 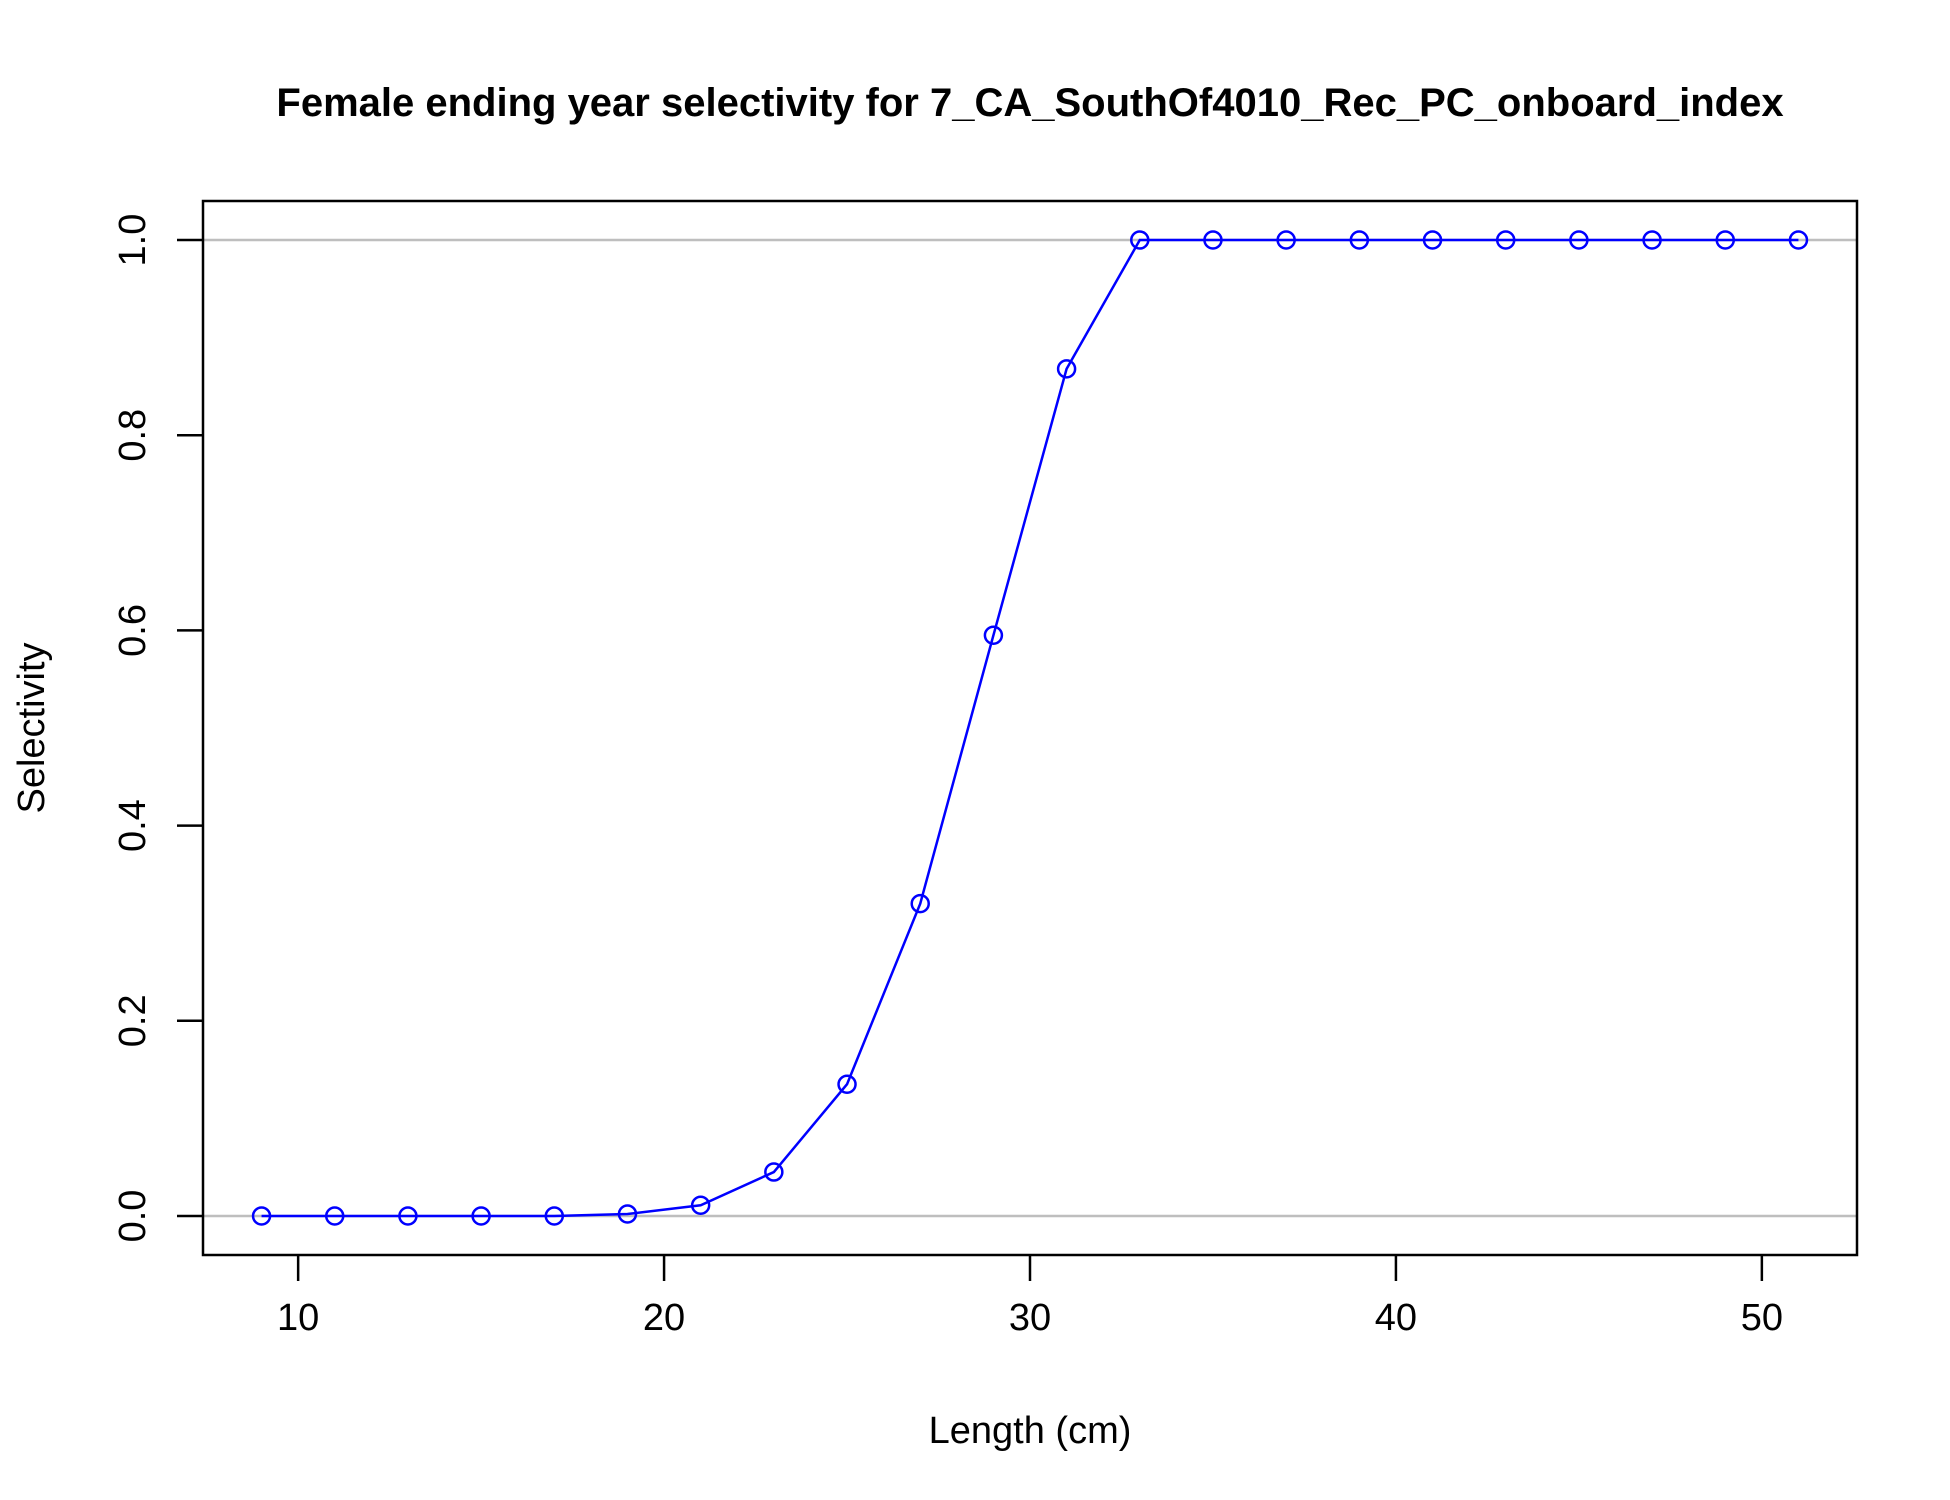 I want to click on y-tick-label: 0.2, so click(x=133, y=1020).